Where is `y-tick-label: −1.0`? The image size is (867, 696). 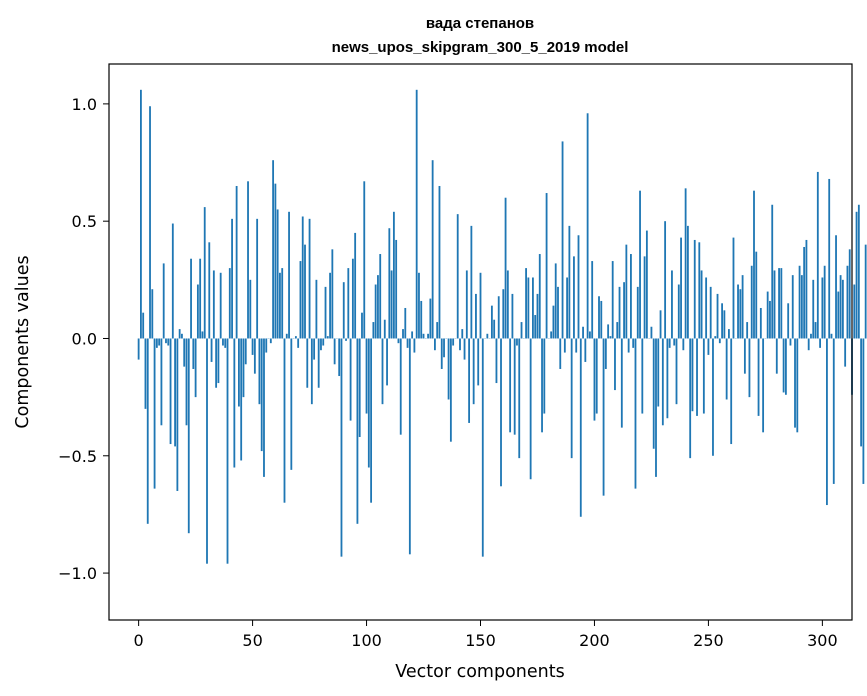 y-tick-label: −1.0 is located at coordinates (77, 573).